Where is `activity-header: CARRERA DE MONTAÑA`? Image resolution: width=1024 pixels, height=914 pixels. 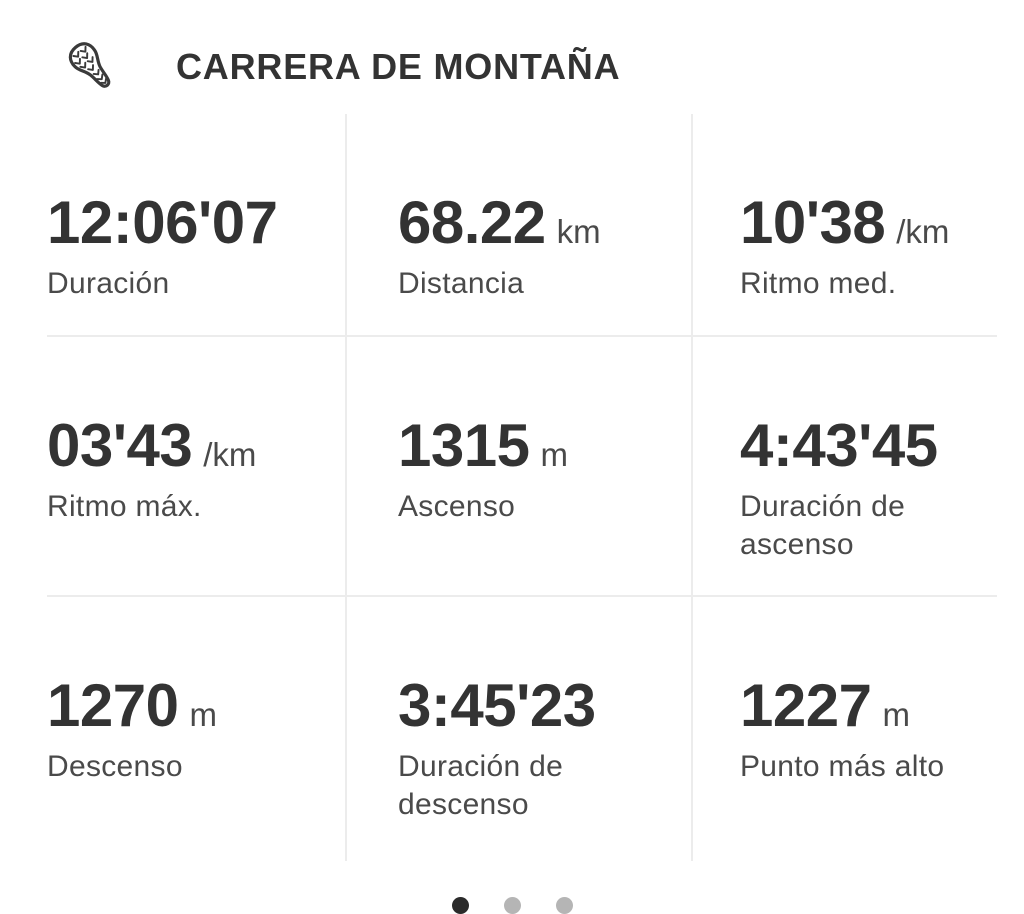
activity-header: CARRERA DE MONTAÑA is located at coordinates (512, 52).